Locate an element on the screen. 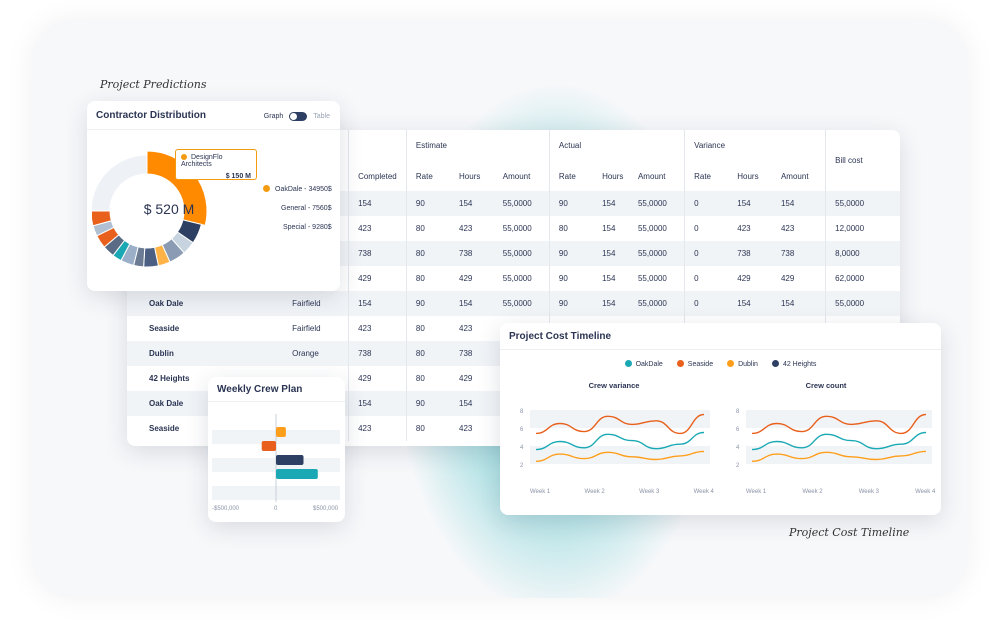 This screenshot has height=620, width=1000. timeline-title: Project Cost Timeline is located at coordinates (560, 336).